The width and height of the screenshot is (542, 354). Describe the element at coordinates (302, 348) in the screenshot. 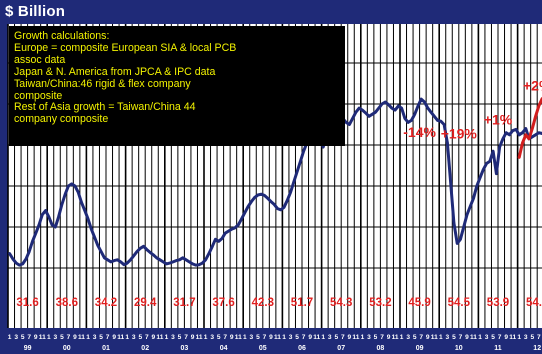

I see `year-tick-label: 06` at that location.